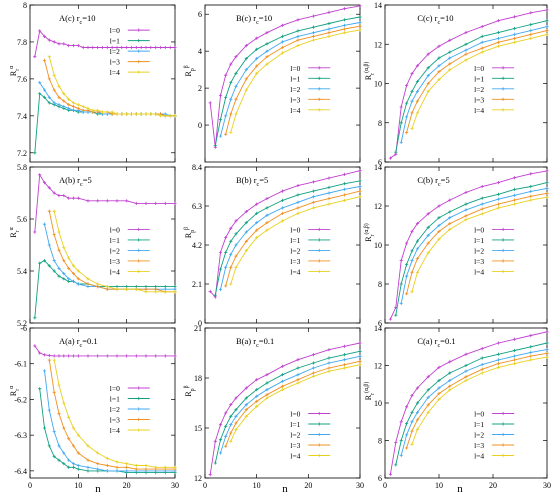 The image size is (553, 496). Describe the element at coordinates (474, 403) in the screenshot. I see `series-l2` at that location.